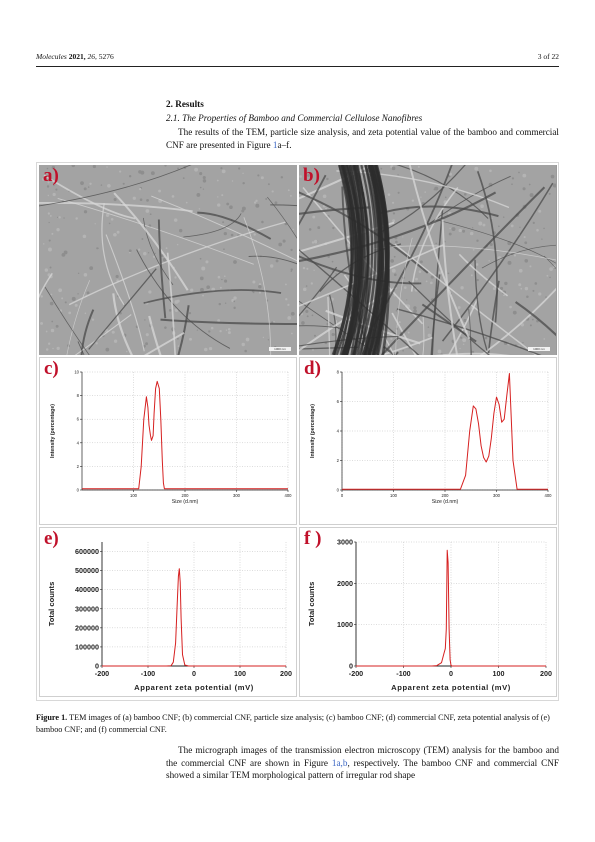 This screenshot has width=595, height=842. Describe the element at coordinates (275, 144) in the screenshot. I see `figure-ref-link: 1` at that location.